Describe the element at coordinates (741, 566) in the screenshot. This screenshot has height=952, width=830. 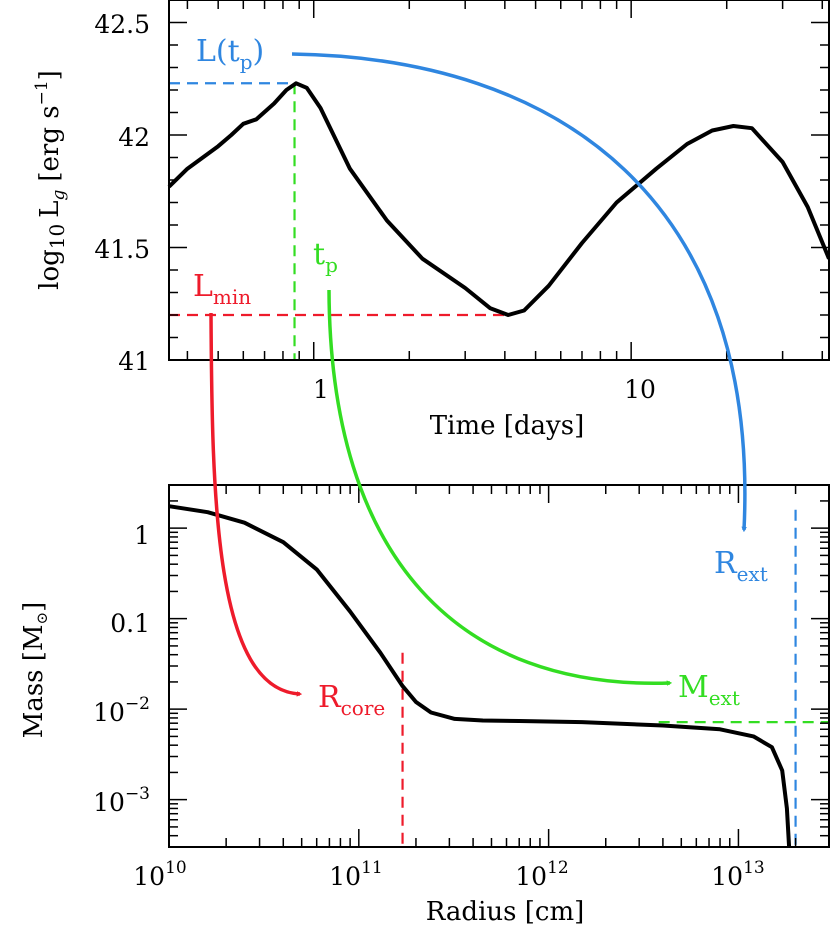
I see `label-R-ext: Rext` at that location.